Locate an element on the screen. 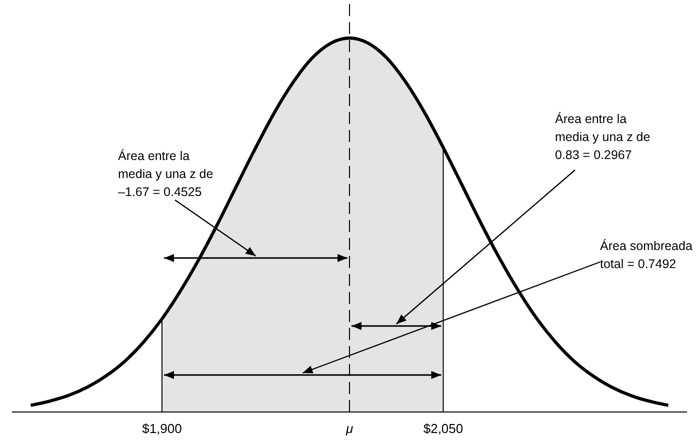 The height and width of the screenshot is (441, 699). x-tick-label: μ is located at coordinates (349, 428).